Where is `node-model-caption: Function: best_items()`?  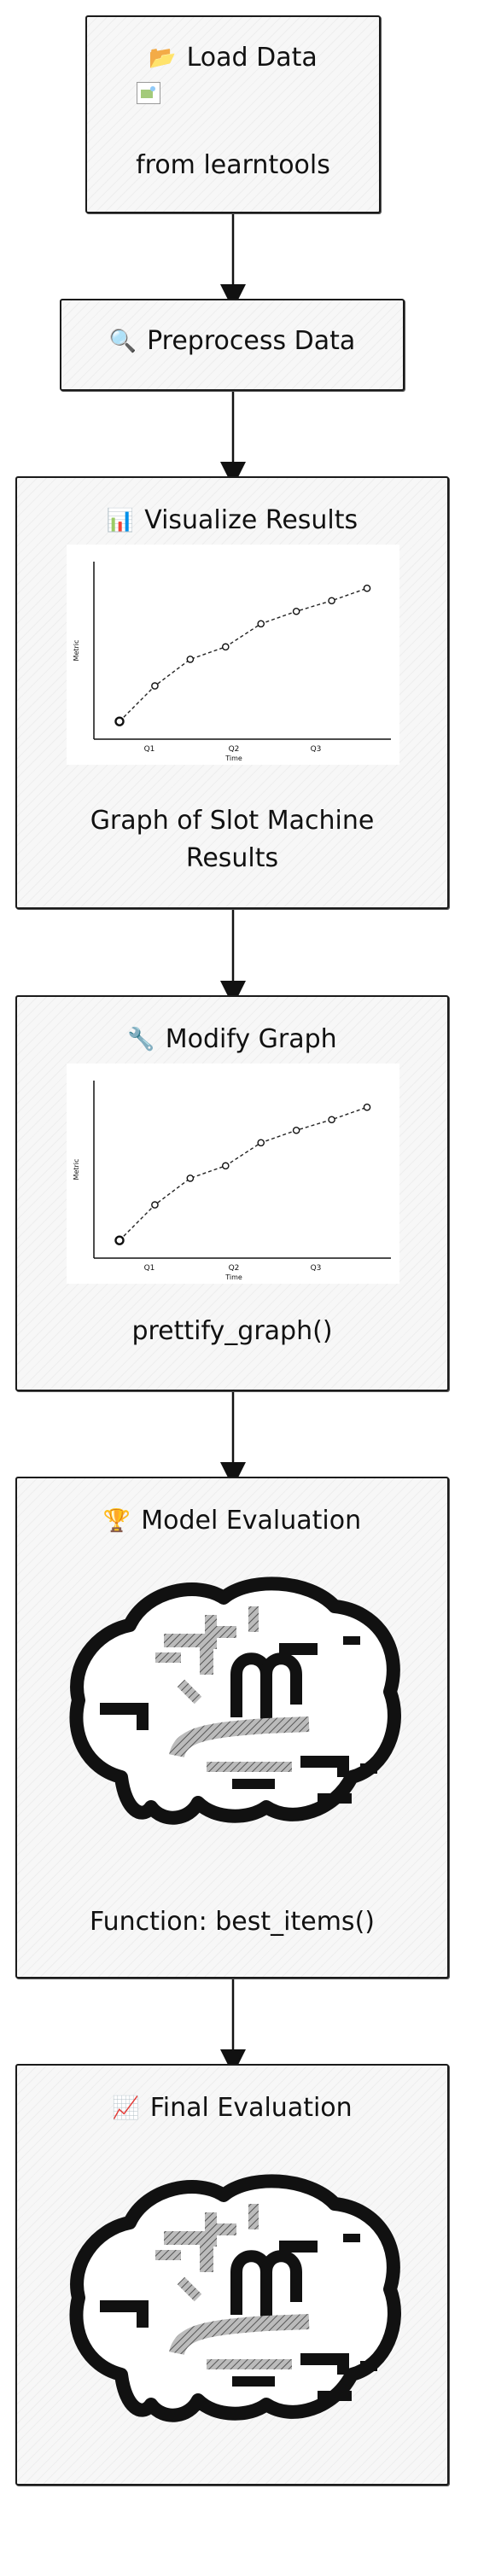
node-model-caption: Function: best_items() is located at coordinates (232, 1922).